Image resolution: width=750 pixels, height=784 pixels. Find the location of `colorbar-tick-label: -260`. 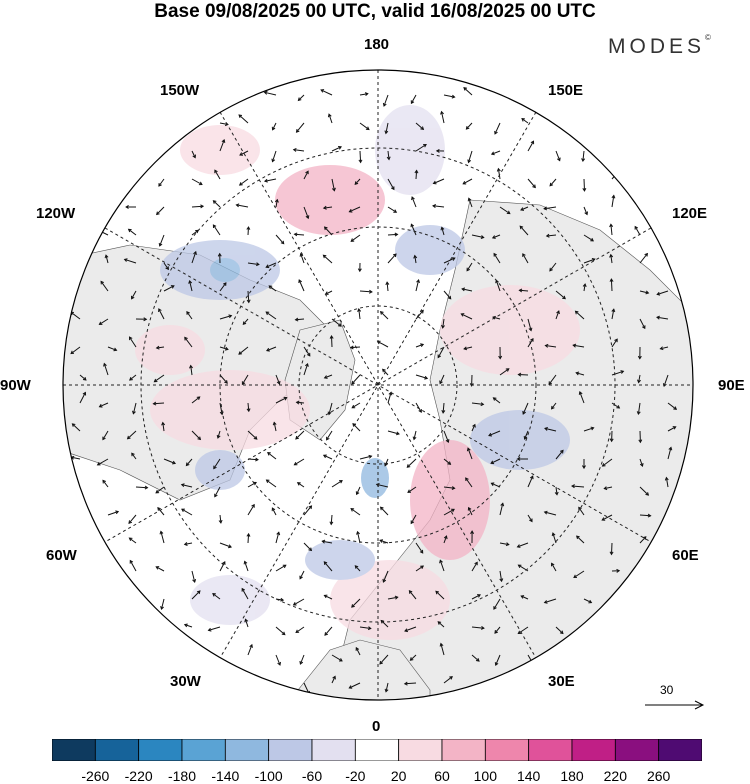

colorbar-tick-label: -260 is located at coordinates (95, 776).